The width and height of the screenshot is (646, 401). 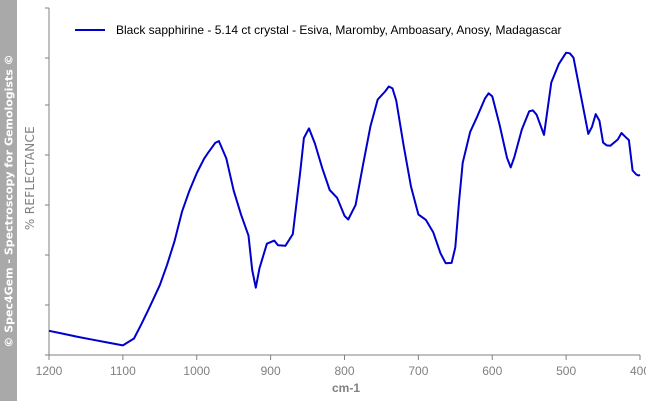 I want to click on x-tick-label-1200: 1200, so click(x=49, y=371).